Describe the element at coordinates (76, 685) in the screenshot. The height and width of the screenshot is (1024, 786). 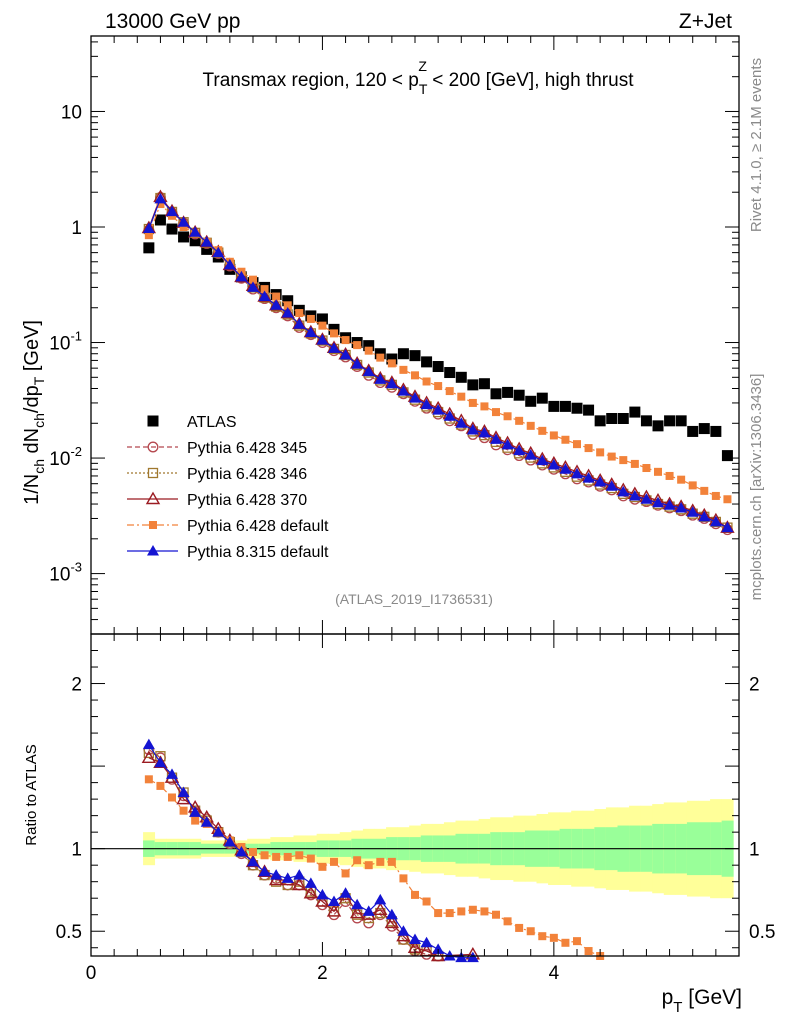
I see `ratio-ytick-label: 2` at that location.